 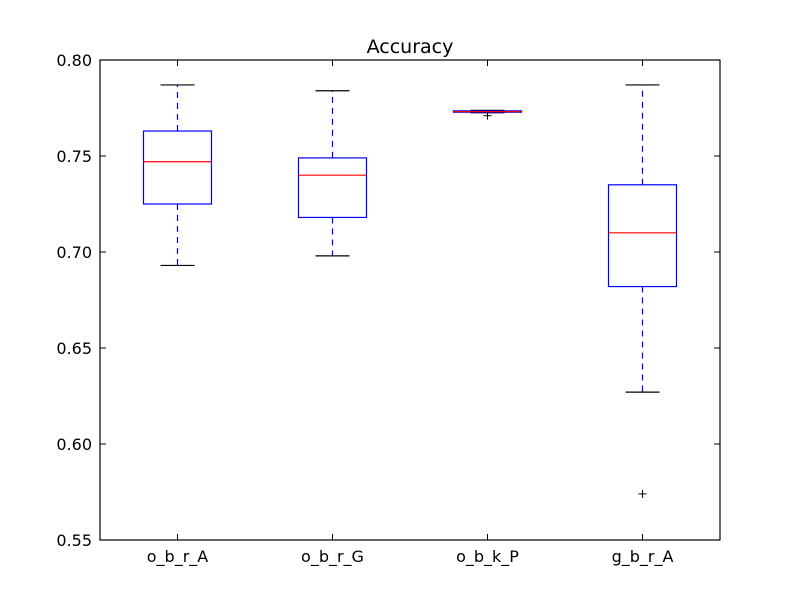 I want to click on y-tick-label: 0.80, so click(x=74, y=60).